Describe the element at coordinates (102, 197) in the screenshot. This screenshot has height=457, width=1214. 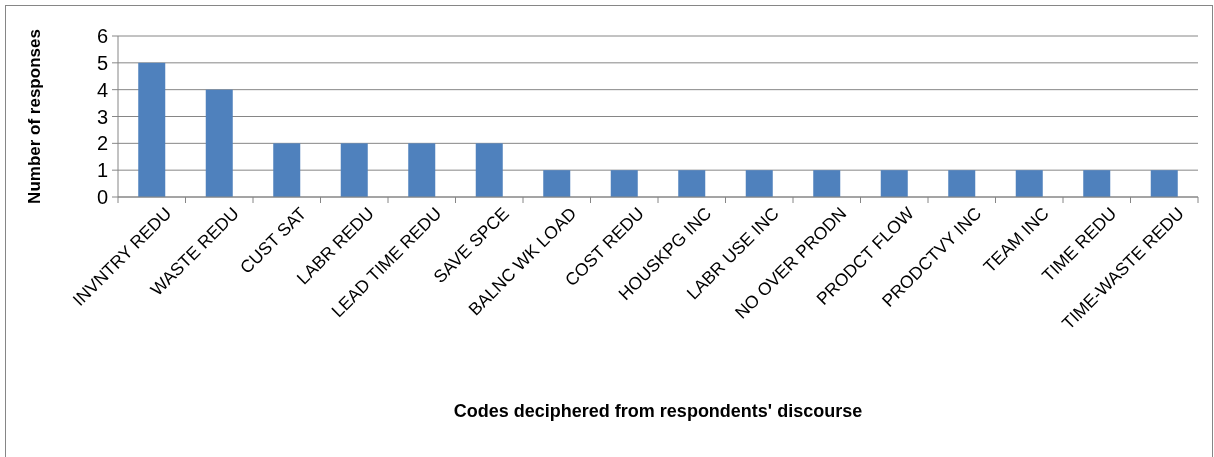
I see `y-tick-label: 0` at that location.